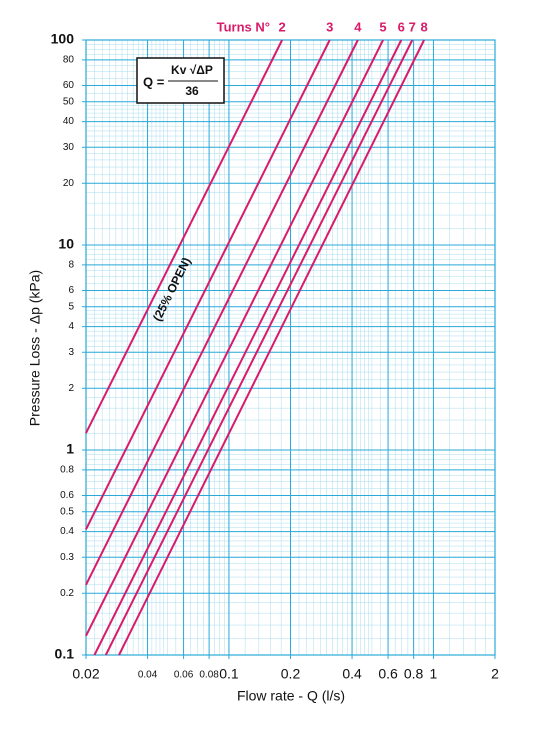  Describe the element at coordinates (67, 593) in the screenshot. I see `y-tick-label: 0.2` at that location.